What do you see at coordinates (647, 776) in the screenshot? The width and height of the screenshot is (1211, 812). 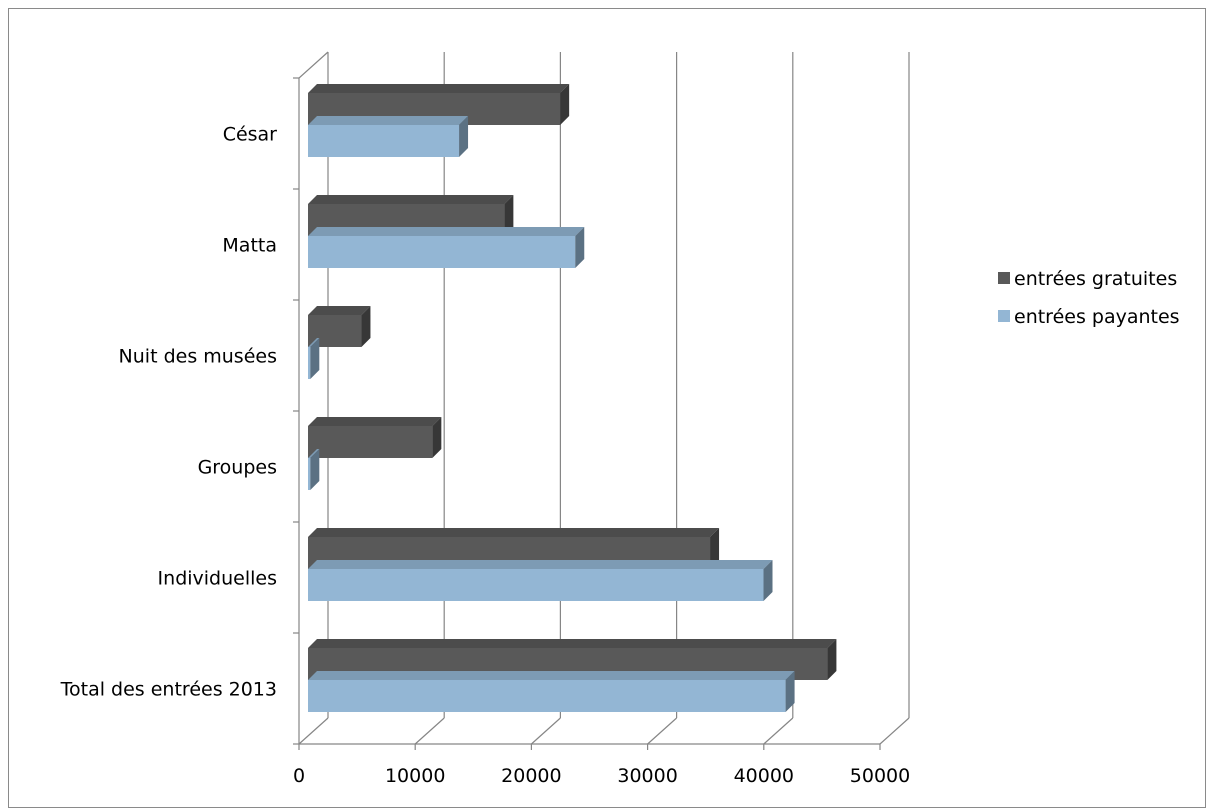 I see `x-tick-label: 30000` at bounding box center [647, 776].